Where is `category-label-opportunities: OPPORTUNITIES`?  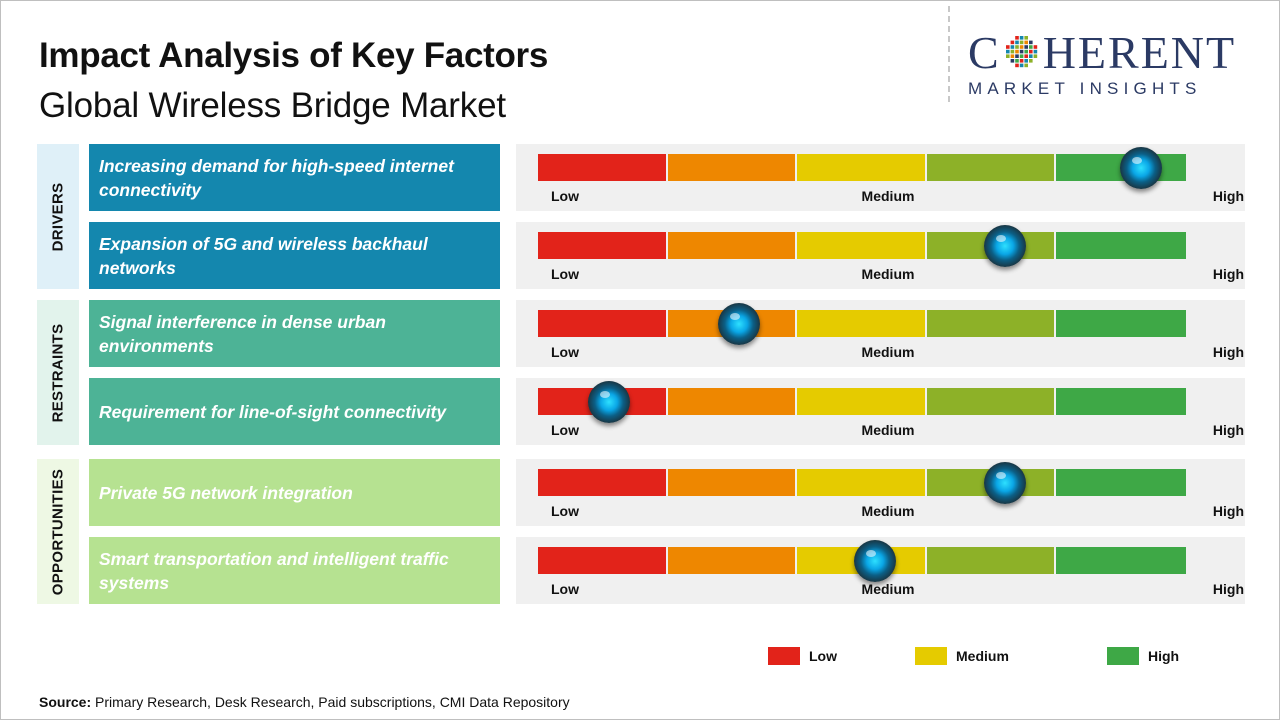 category-label-opportunities: OPPORTUNITIES is located at coordinates (58, 531).